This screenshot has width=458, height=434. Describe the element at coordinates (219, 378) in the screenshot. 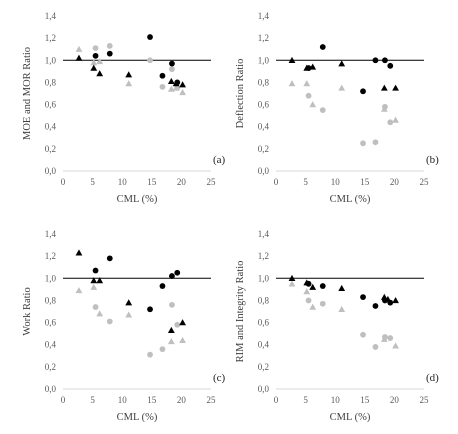

I see `panel-label: (c)` at that location.